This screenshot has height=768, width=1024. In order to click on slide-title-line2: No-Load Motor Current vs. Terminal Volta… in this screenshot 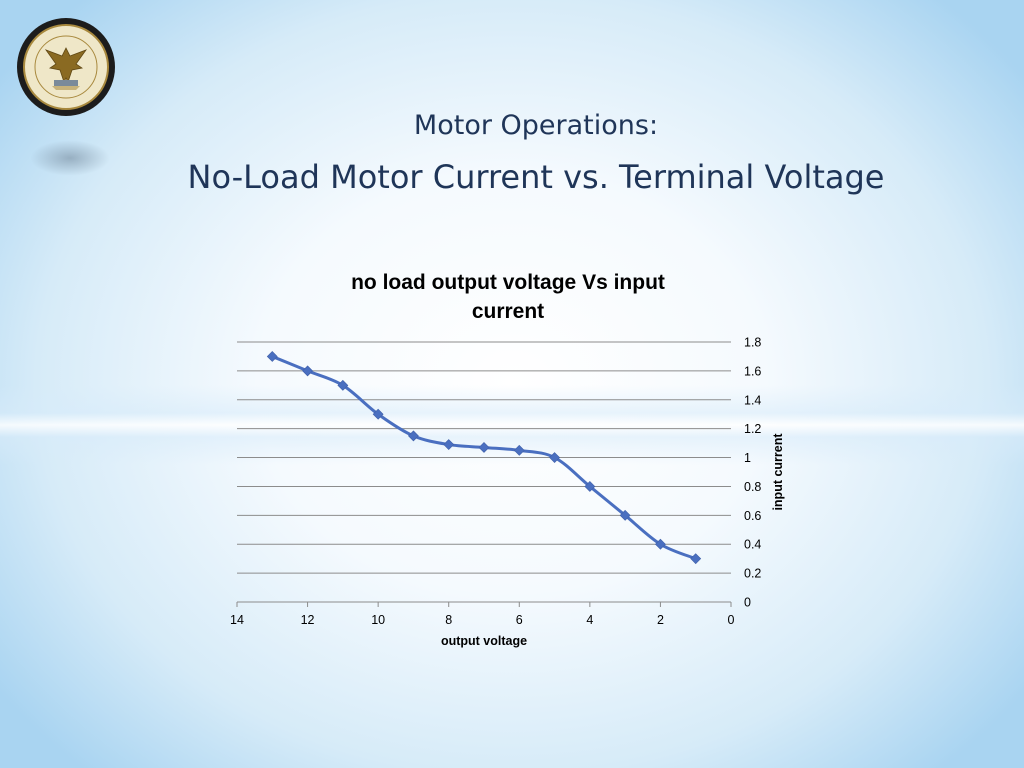, I will do `click(536, 177)`.